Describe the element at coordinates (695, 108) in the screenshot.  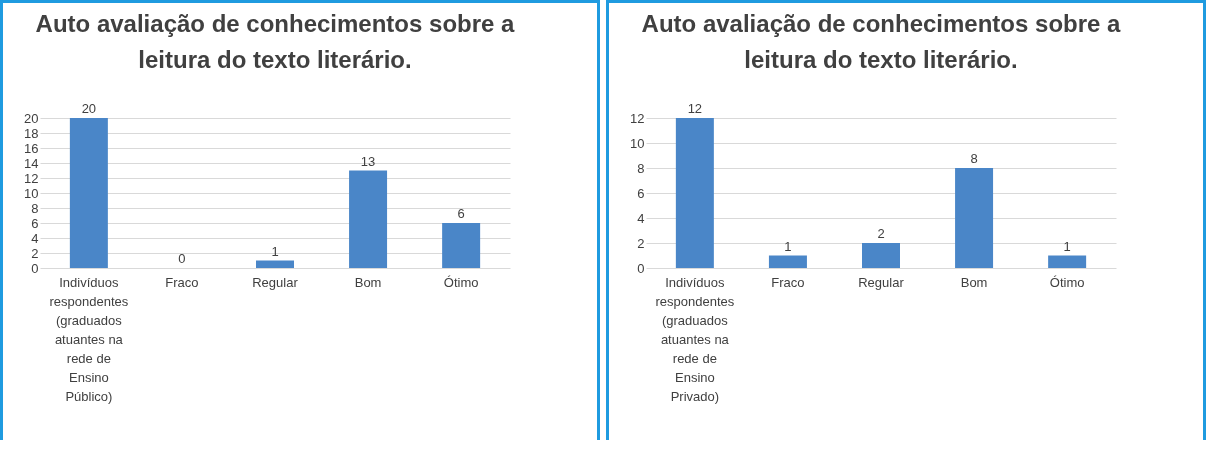
I see `data-label: 12` at that location.